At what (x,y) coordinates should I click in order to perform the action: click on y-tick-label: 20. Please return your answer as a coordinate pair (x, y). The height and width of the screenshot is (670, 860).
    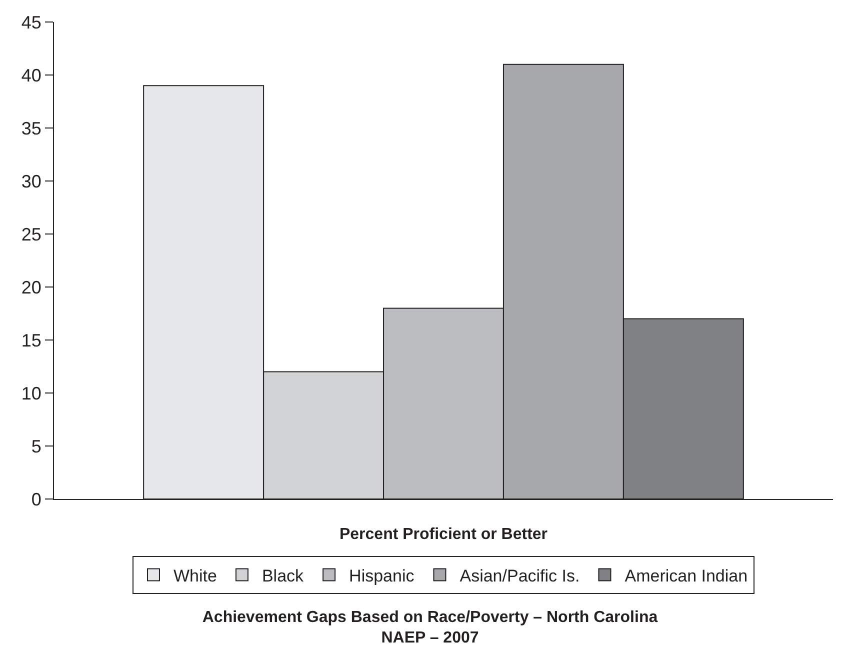
    Looking at the image, I should click on (31, 287).